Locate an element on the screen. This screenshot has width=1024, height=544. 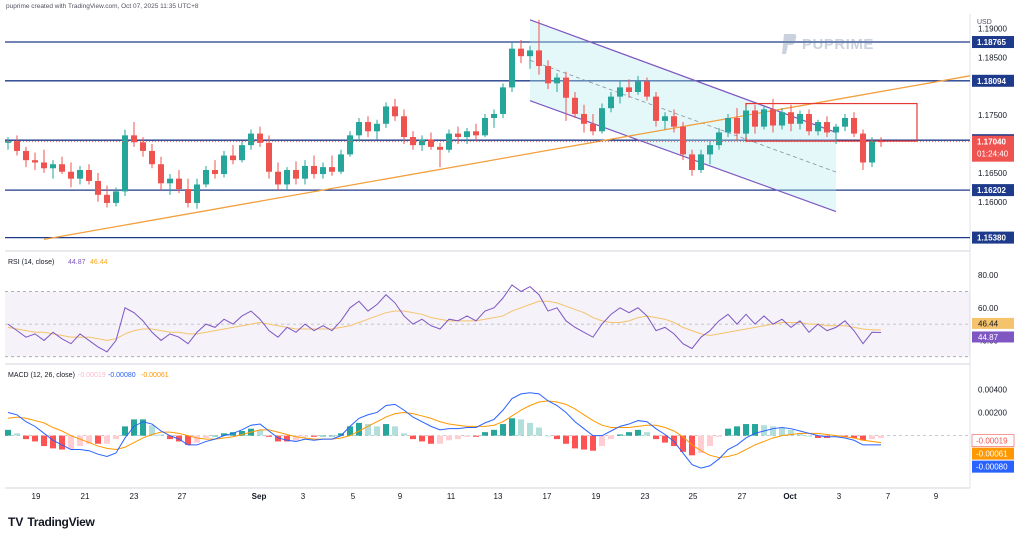
x-axis-label: 9 is located at coordinates (400, 496).